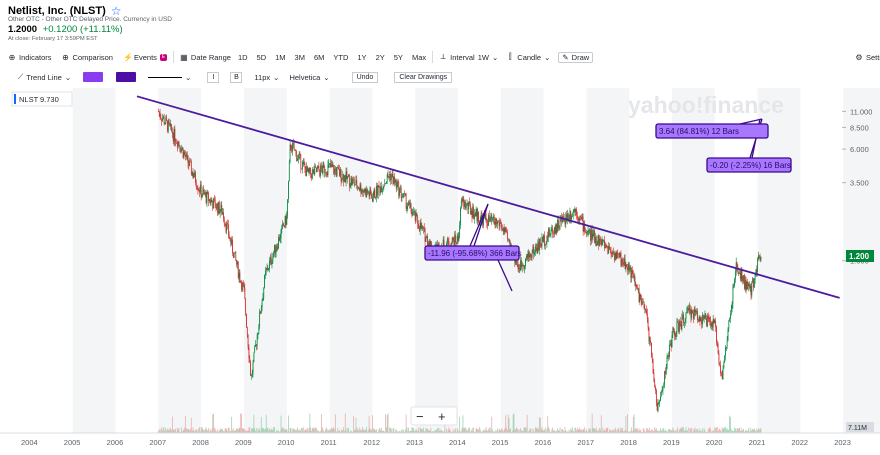 Image resolution: width=880 pixels, height=455 pixels. Describe the element at coordinates (362, 57) in the screenshot. I see `range-1y: 1Y` at that location.